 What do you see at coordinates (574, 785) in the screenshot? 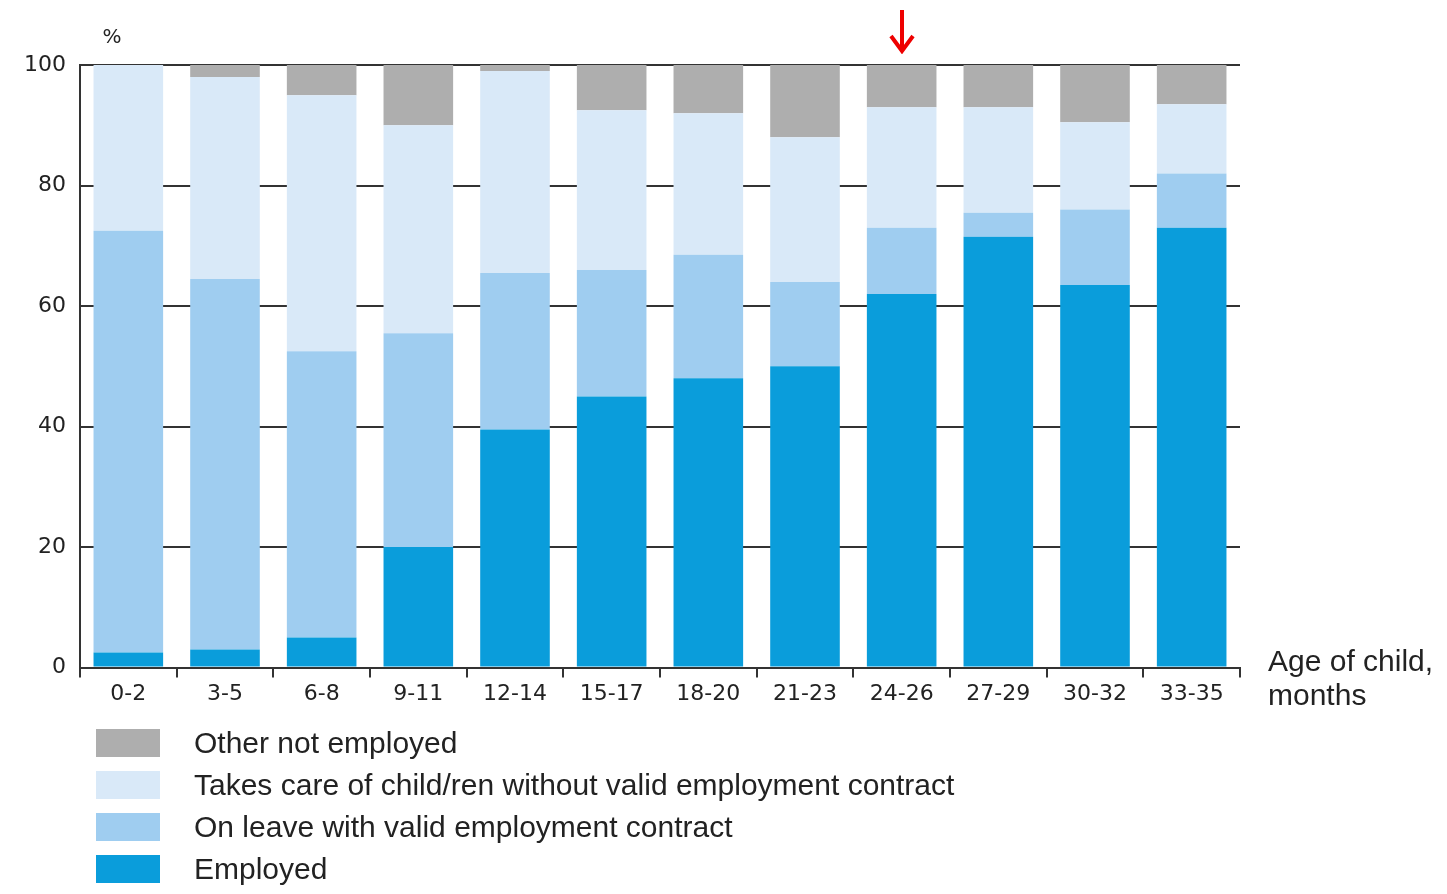
I see `legend-label: Takes care of child/ren without valid employment contract` at bounding box center [574, 785].